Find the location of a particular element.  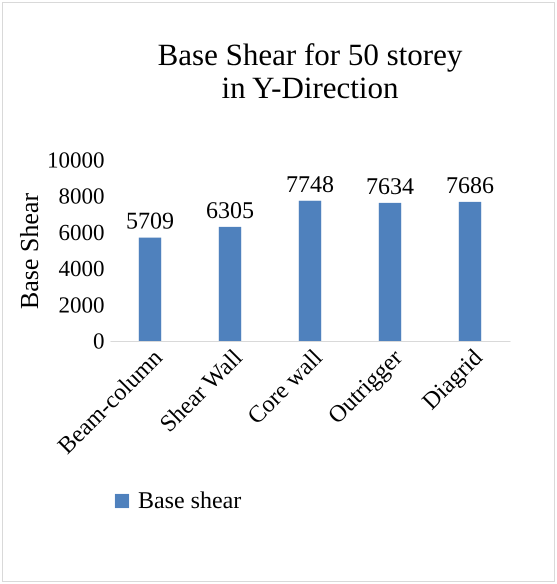

data-label: 7748 is located at coordinates (310, 185).